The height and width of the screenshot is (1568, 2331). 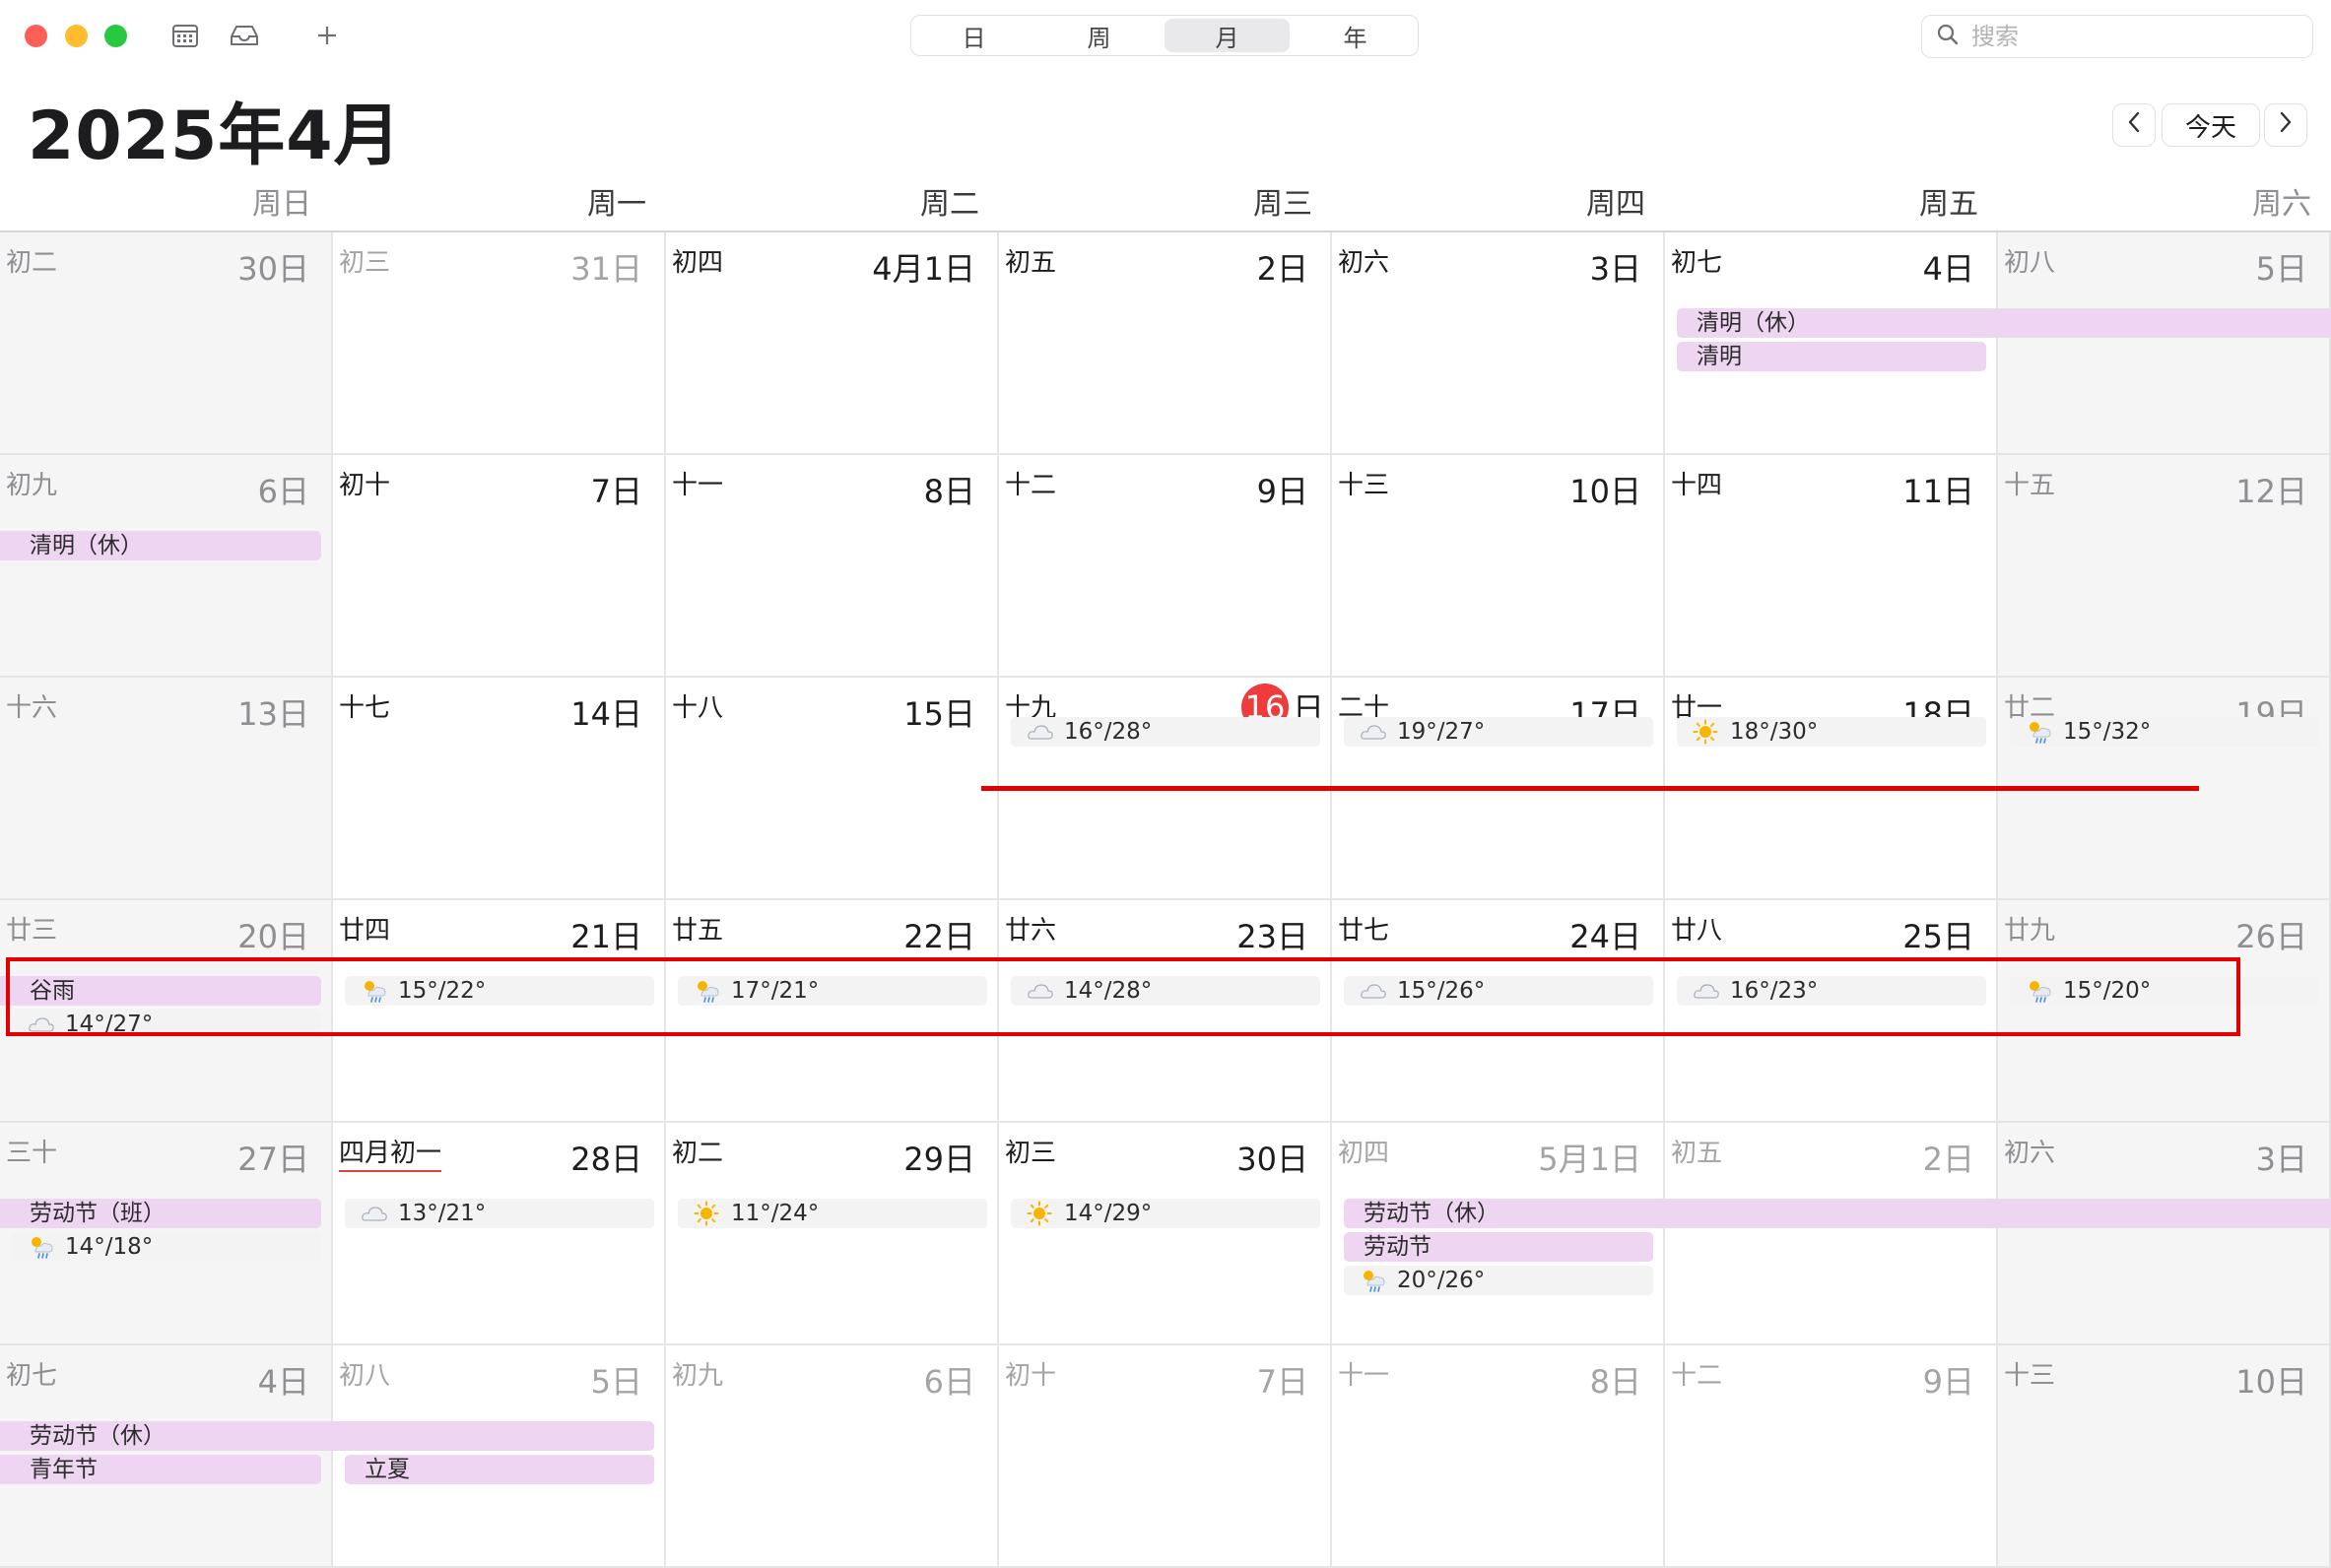 What do you see at coordinates (1498, 1281) in the screenshot?
I see `weather-forecast: 20°/26°` at bounding box center [1498, 1281].